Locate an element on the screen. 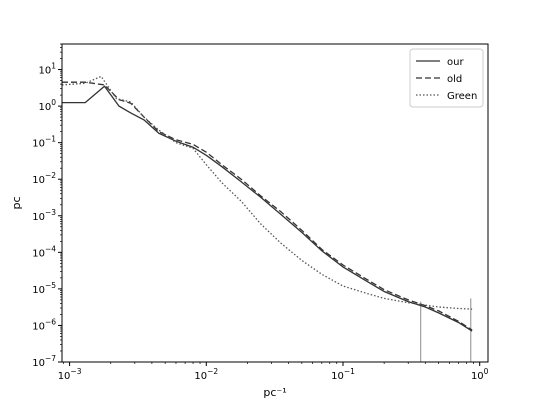 The width and height of the screenshot is (538, 406). legend-label-green: Green is located at coordinates (462, 96).